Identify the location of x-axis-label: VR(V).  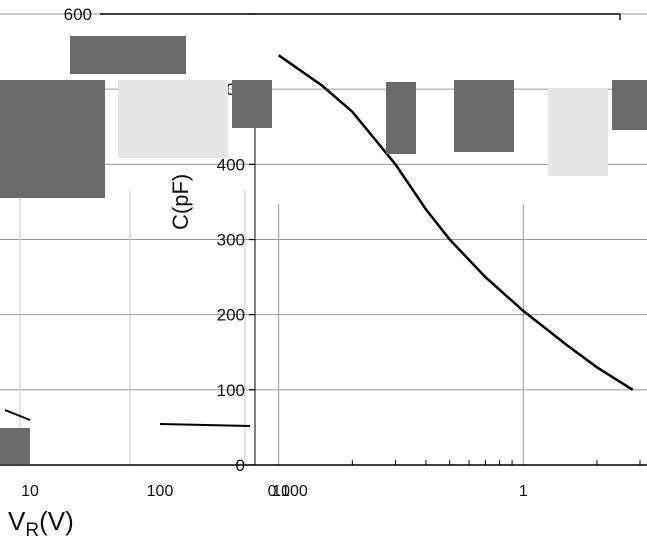
(41, 524).